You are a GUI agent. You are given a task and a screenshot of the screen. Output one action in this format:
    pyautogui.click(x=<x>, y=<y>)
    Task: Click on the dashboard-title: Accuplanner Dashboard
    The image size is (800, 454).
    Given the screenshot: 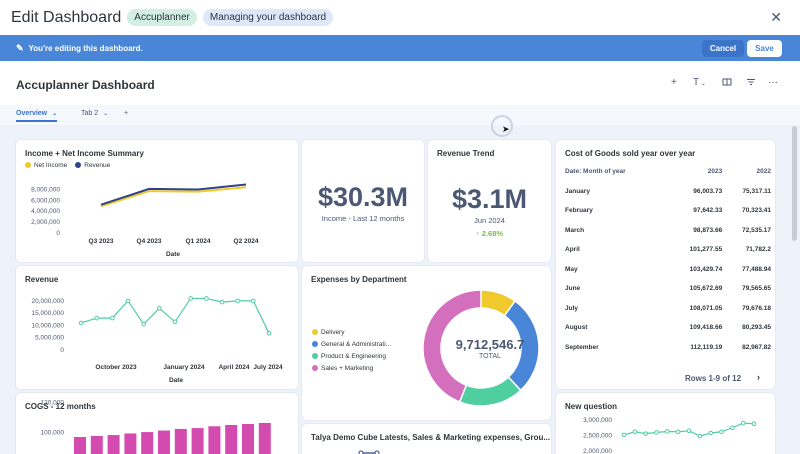 What is the action you would take?
    pyautogui.click(x=85, y=85)
    